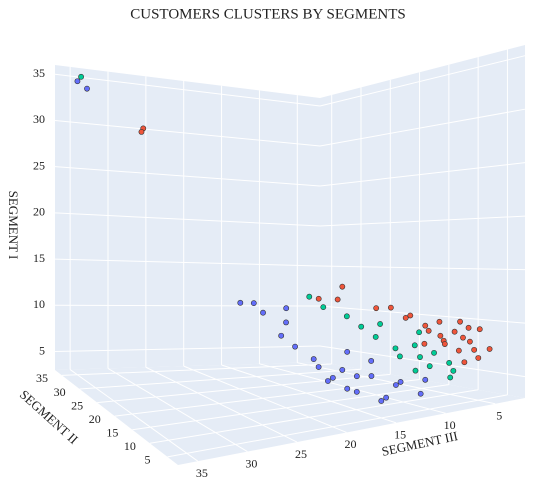 The image size is (537, 482). What do you see at coordinates (49, 417) in the screenshot?
I see `y-axis-title: SEGMENT II` at bounding box center [49, 417].